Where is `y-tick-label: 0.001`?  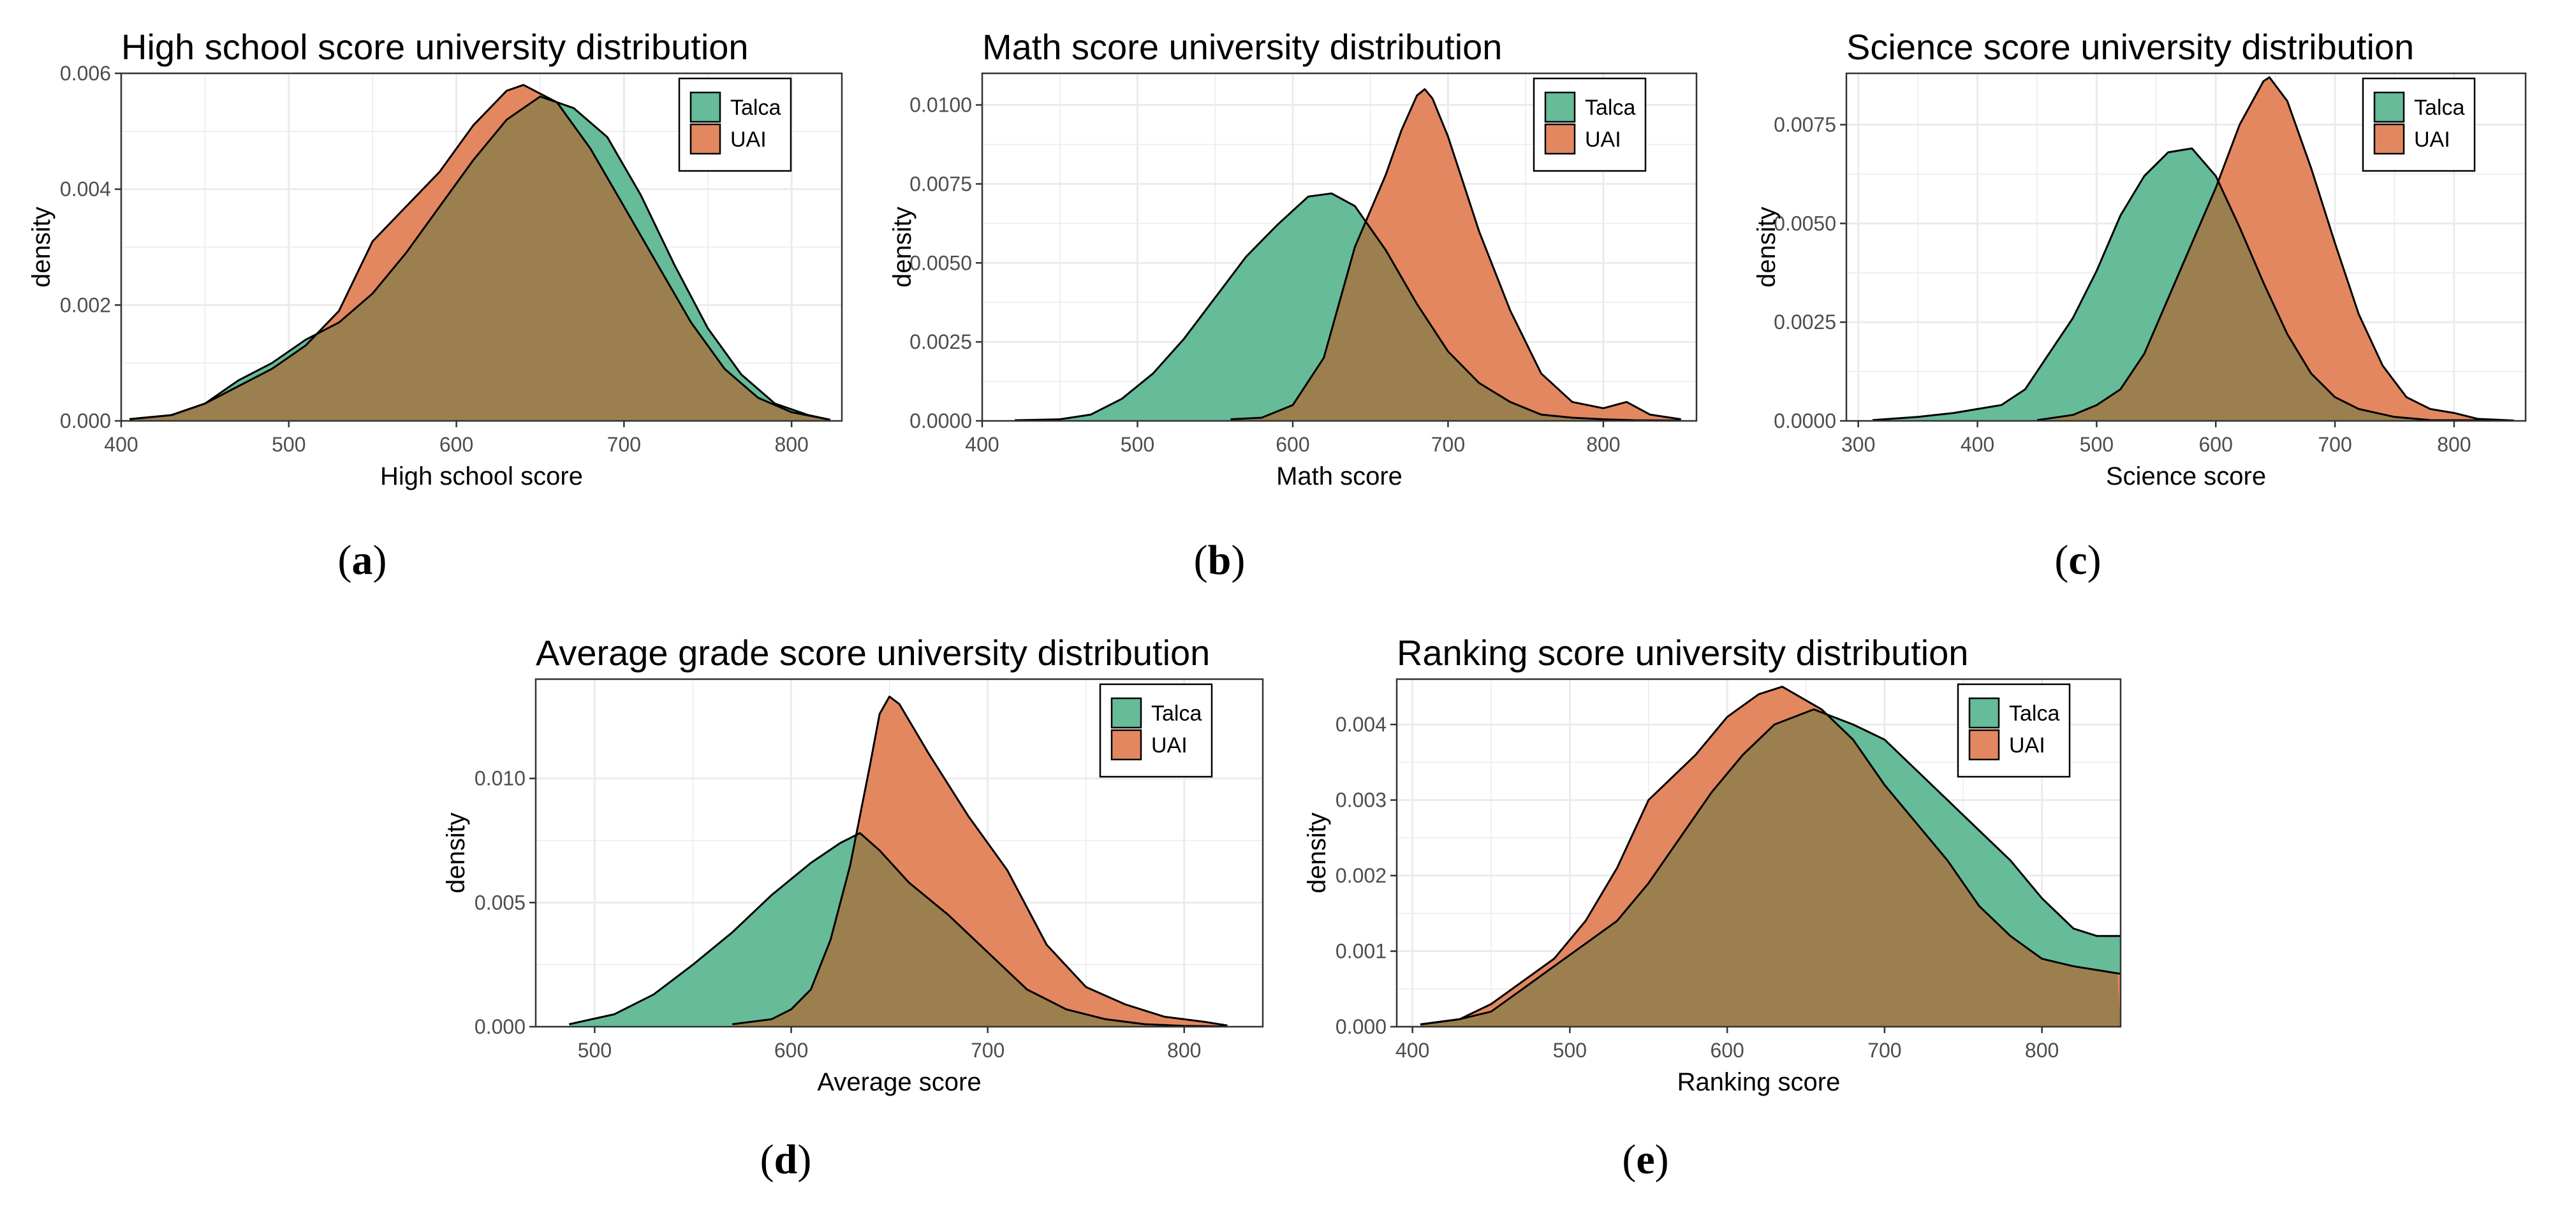
y-tick-label: 0.001 is located at coordinates (1361, 952).